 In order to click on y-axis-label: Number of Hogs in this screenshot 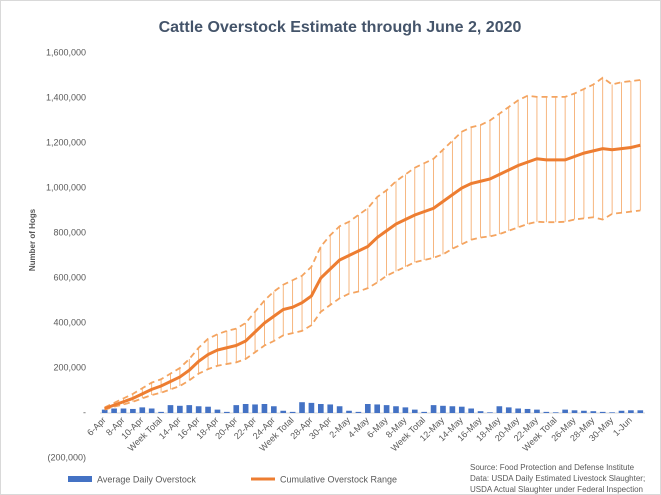, I will do `click(32, 239)`.